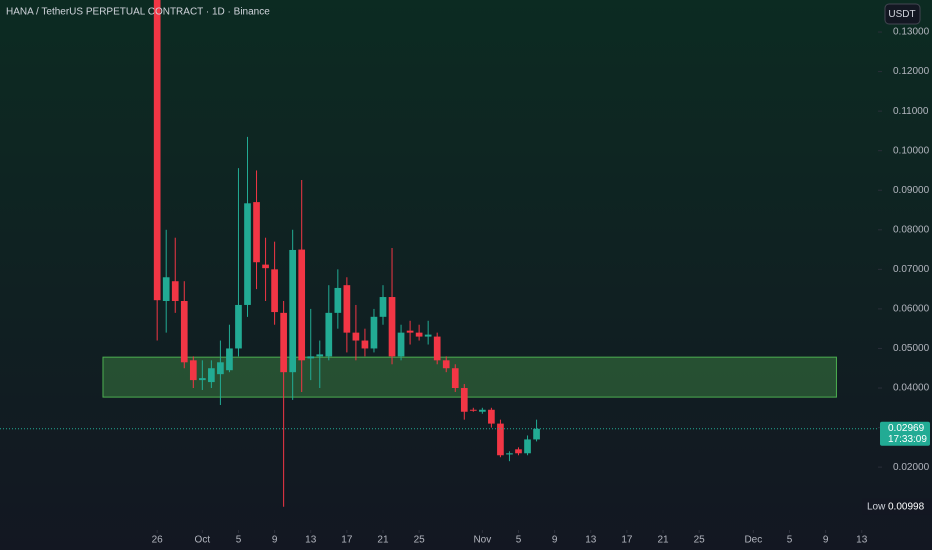 The image size is (932, 550). I want to click on y-tick-label: 0.04000, so click(911, 388).